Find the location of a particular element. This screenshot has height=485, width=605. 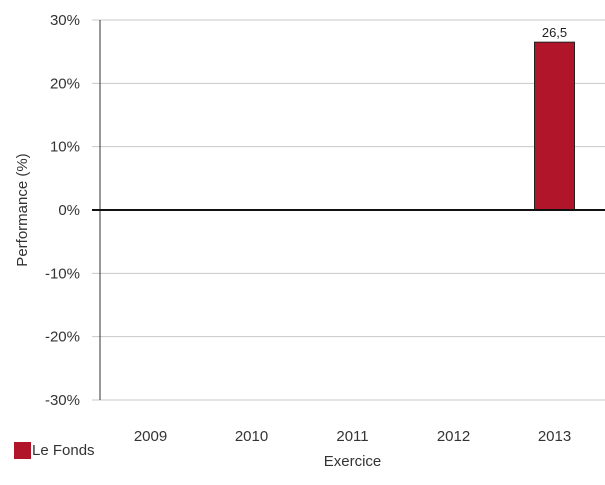

data-label: 26,5 is located at coordinates (554, 32).